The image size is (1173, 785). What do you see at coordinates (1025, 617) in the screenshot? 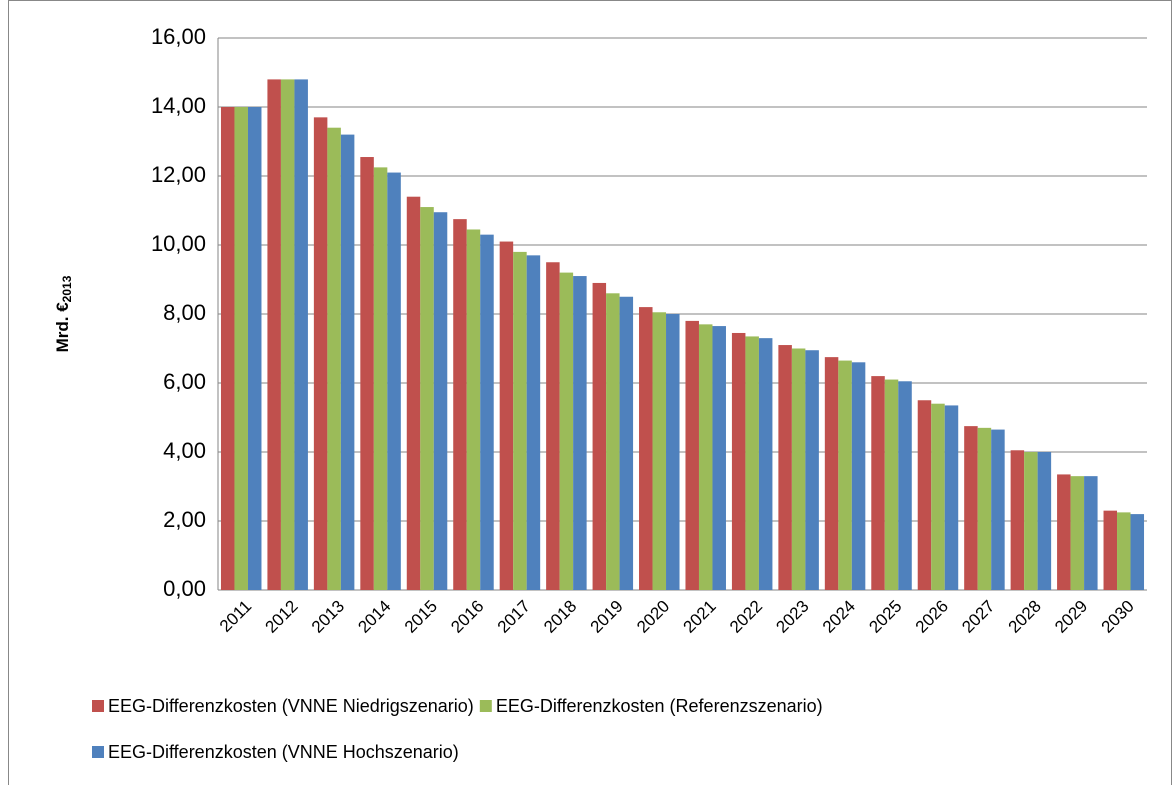
I see `x-tick-label: 2028` at bounding box center [1025, 617].